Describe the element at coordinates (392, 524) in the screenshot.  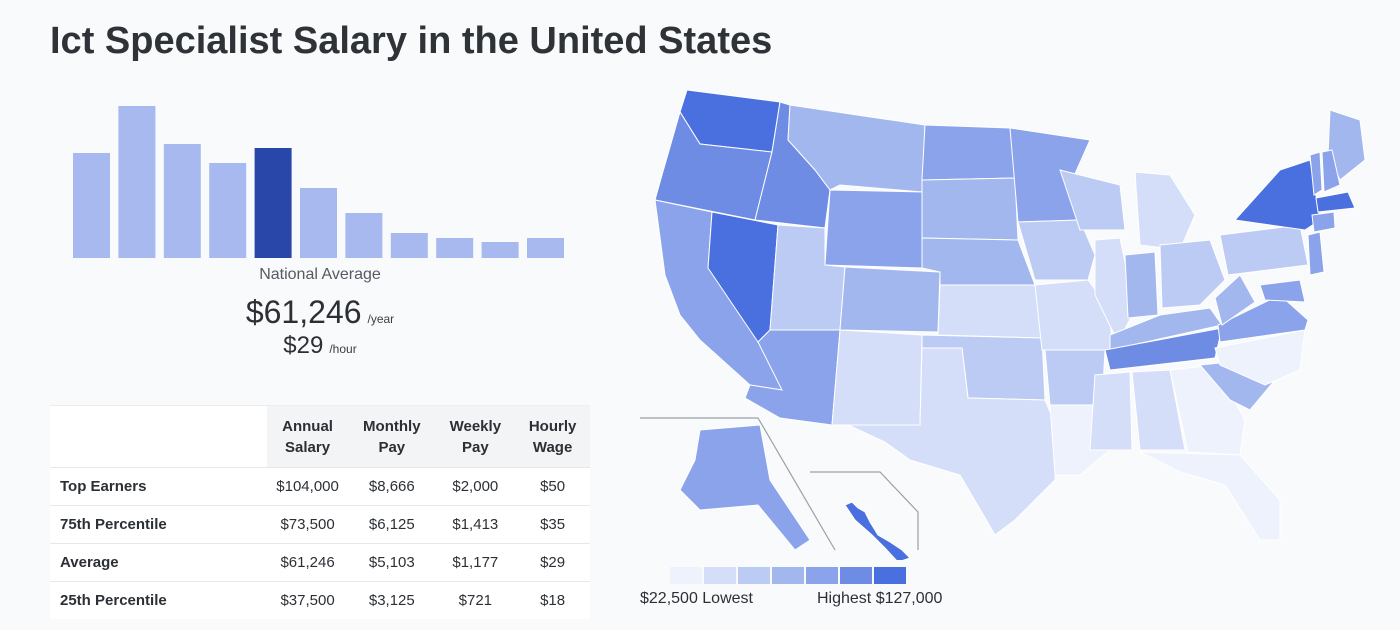
I see `table-cell: $6,125` at that location.